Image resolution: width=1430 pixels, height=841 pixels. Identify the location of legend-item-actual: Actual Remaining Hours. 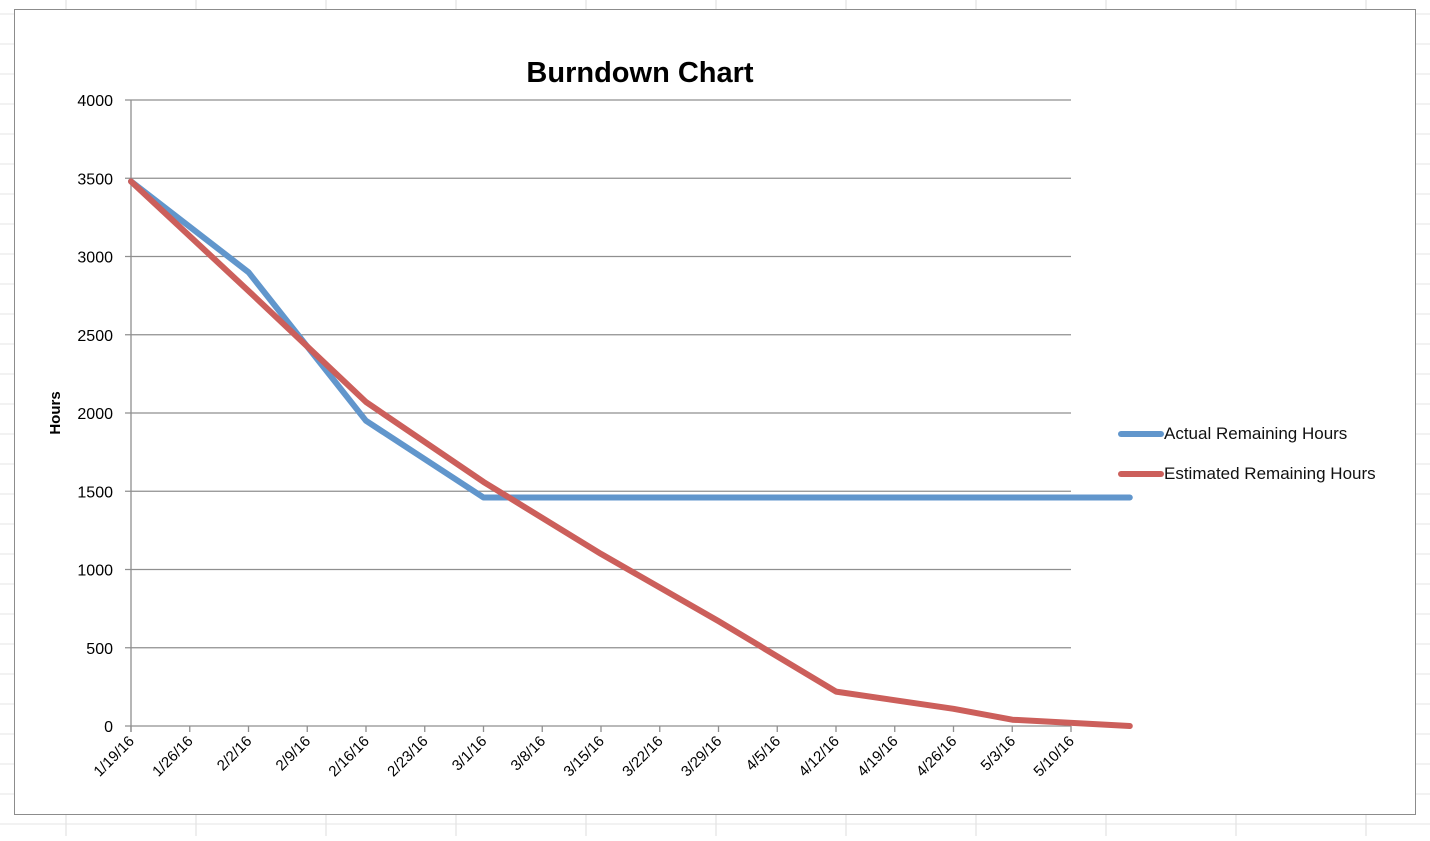
(1247, 434).